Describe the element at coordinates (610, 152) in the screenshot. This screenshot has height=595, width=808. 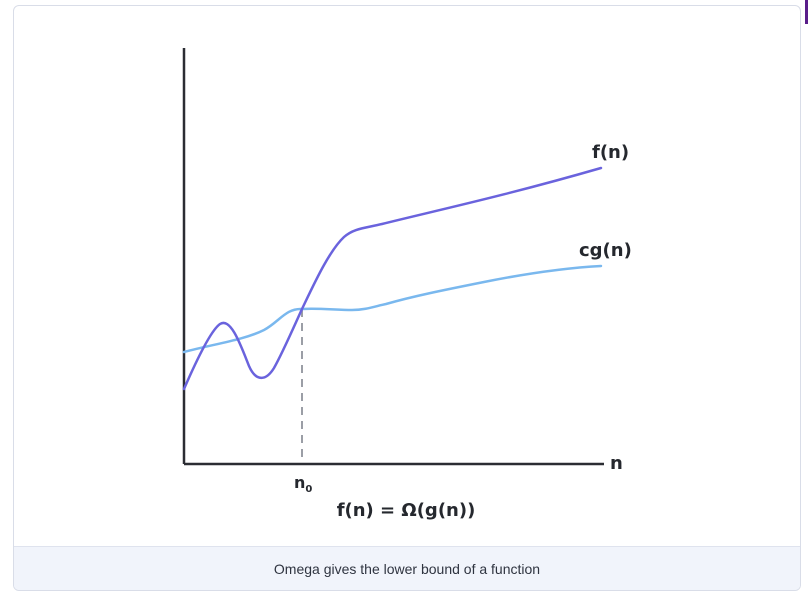
I see `f-curve-label: f(n)` at that location.